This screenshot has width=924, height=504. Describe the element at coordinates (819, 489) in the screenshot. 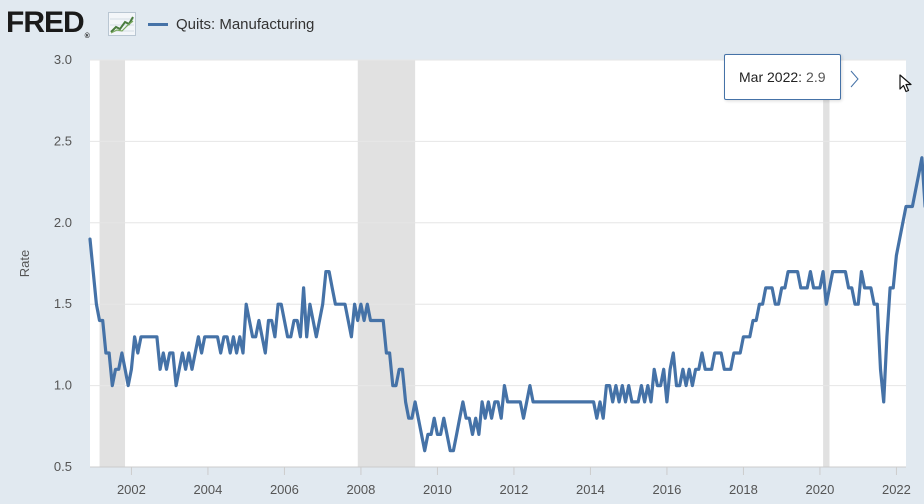

I see `x-tick-label: 2020` at that location.